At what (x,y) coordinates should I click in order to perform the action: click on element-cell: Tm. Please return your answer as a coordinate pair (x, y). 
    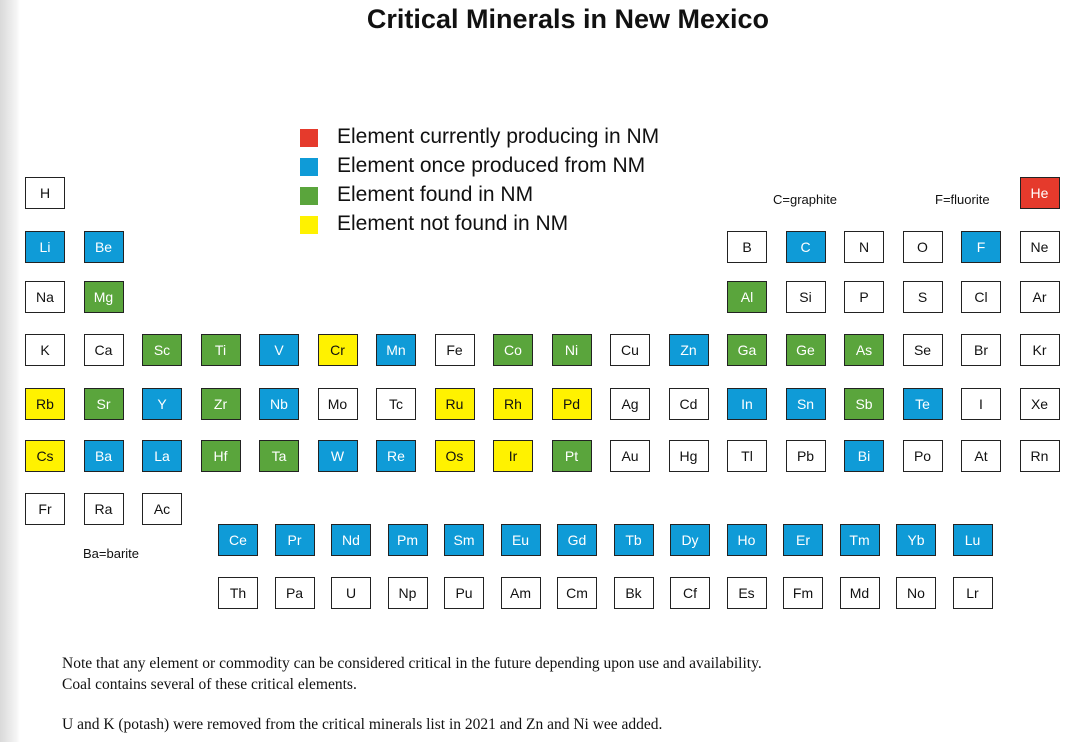
    Looking at the image, I should click on (859, 540).